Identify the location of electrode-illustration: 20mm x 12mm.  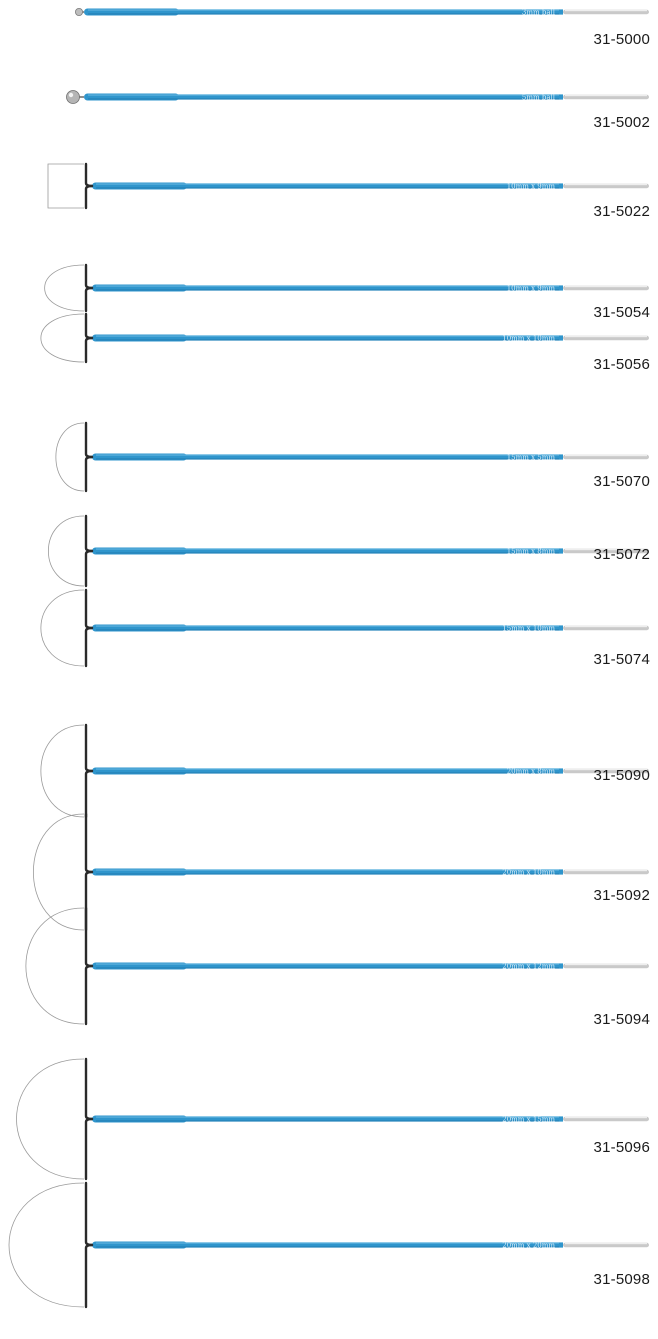
(337, 966).